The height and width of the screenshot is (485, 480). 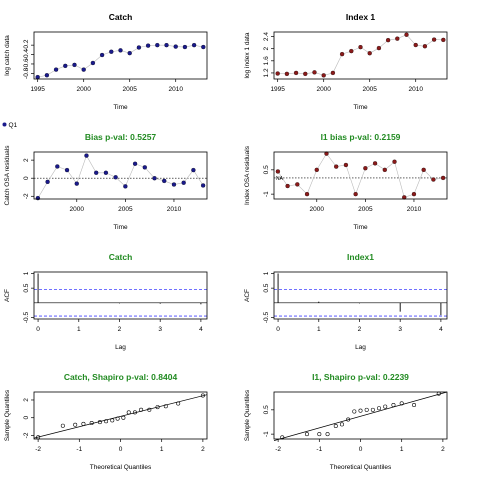 What do you see at coordinates (26, 55) in the screenshot?
I see `y-tick-label: -0.4` at bounding box center [26, 55].